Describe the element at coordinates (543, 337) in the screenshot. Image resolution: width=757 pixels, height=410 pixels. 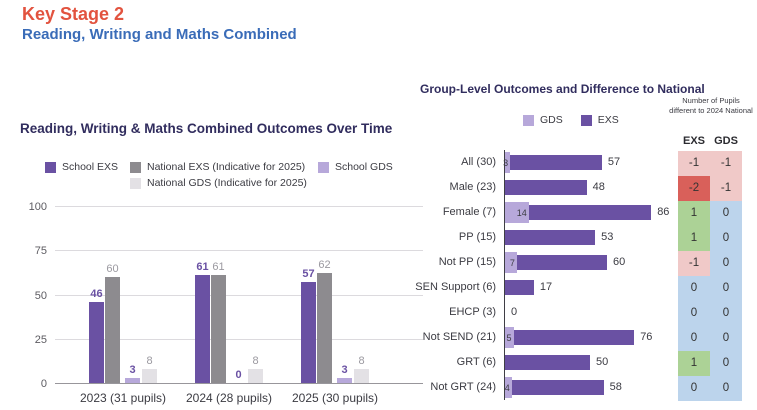
I see `group-row: Not SEND (21) 5 76` at that location.